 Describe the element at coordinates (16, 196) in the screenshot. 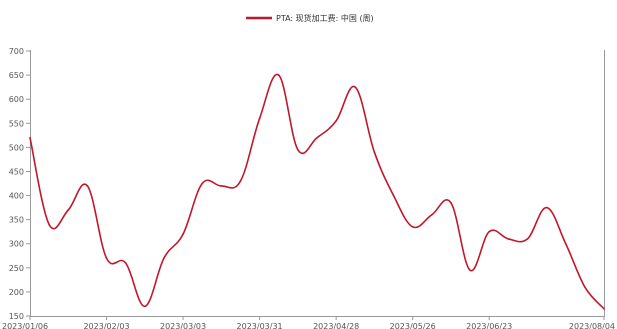

I see `y-tick-label: 400` at that location.